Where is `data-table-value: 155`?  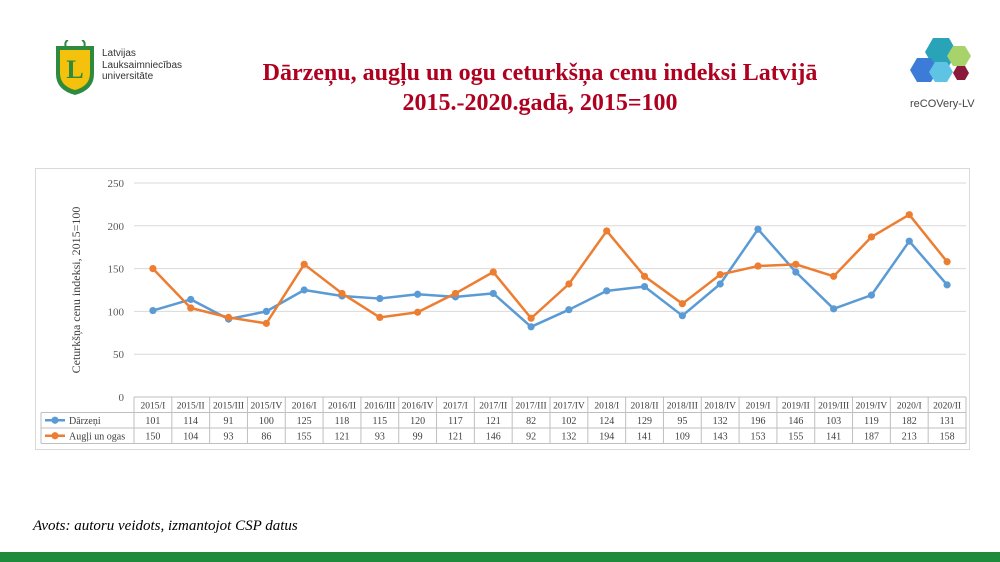
data-table-value: 155 is located at coordinates (795, 437).